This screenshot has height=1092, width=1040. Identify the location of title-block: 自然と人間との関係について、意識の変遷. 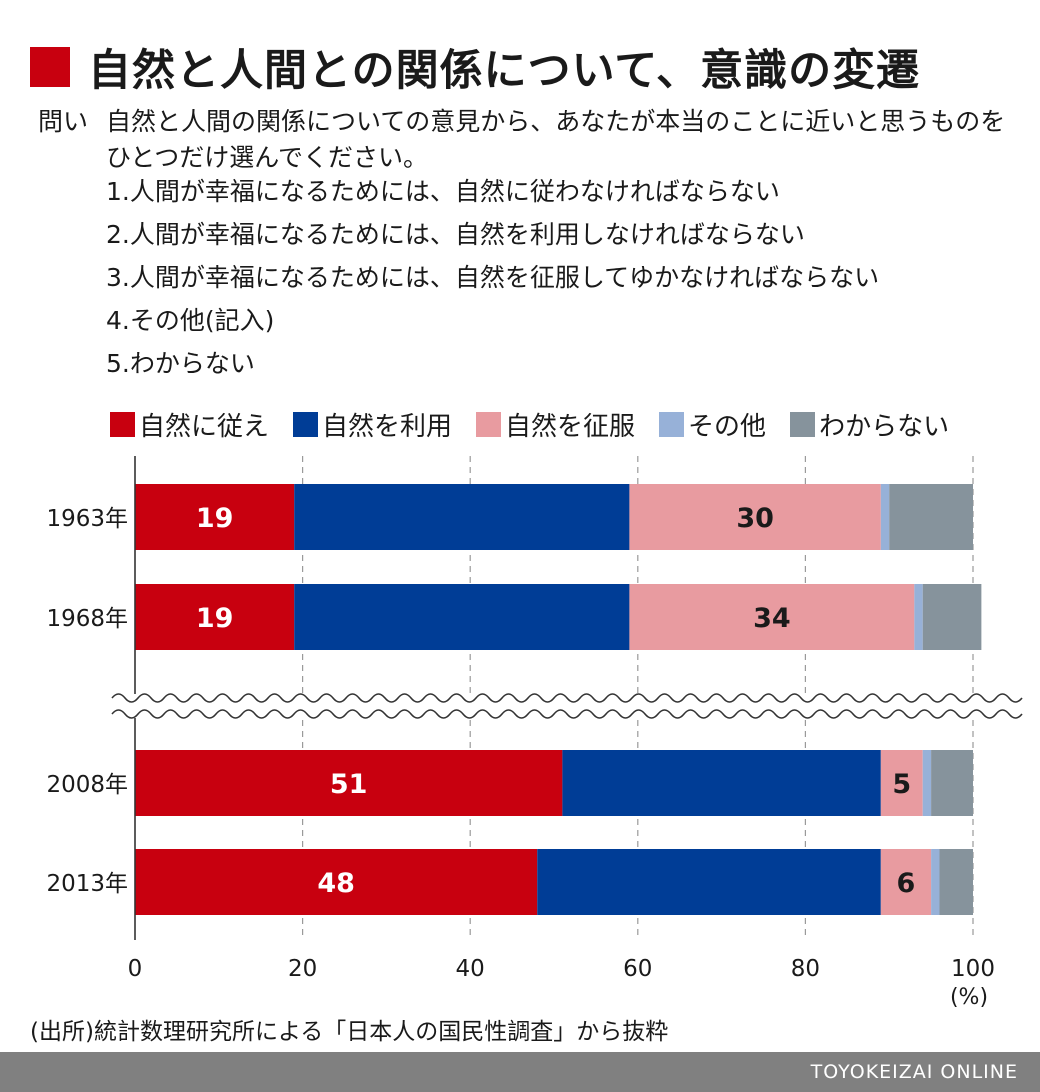
(475, 67).